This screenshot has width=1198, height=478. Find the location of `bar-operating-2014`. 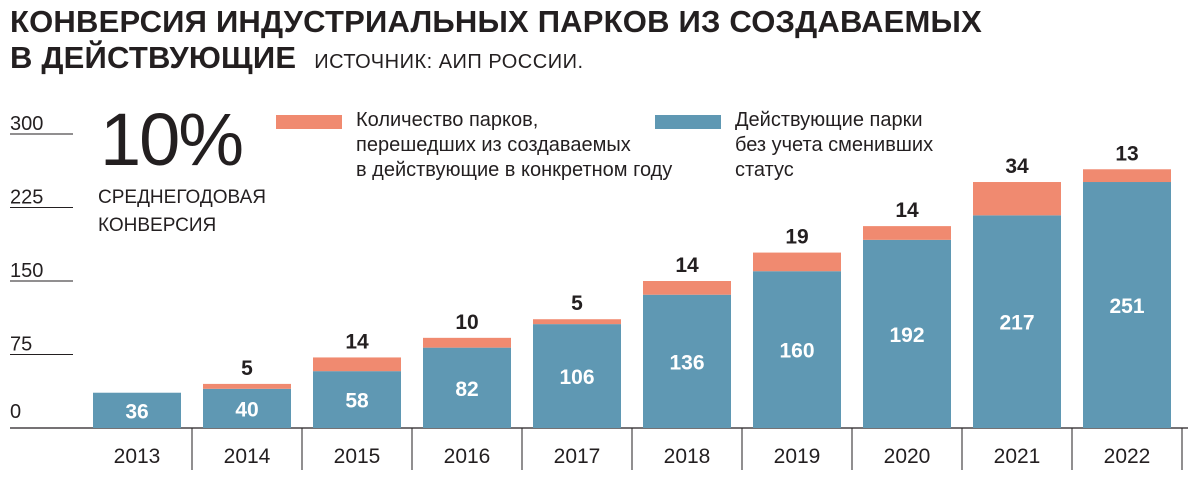

bar-operating-2014 is located at coordinates (247, 408).